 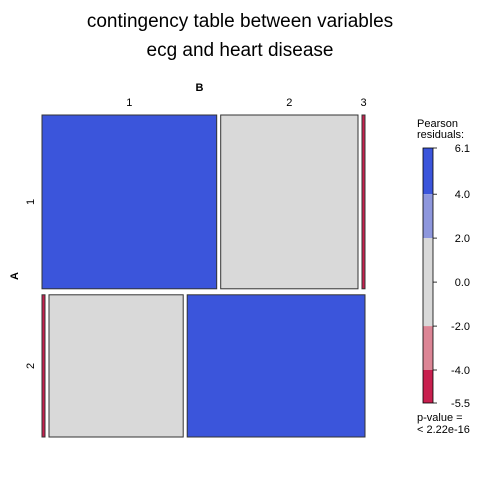 What do you see at coordinates (363, 103) in the screenshot?
I see `col-label-3: 3` at bounding box center [363, 103].